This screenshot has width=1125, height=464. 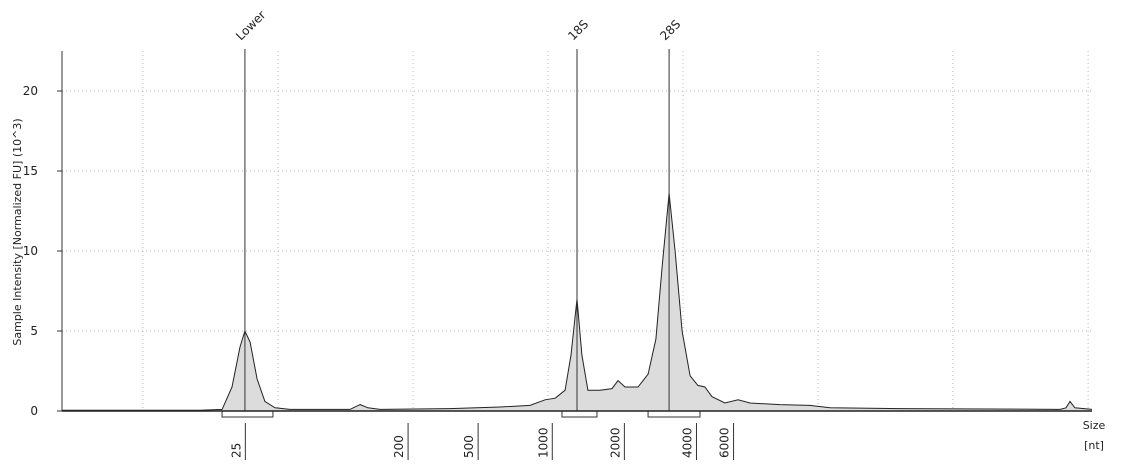 I want to click on x-tick-label: 4000, so click(x=687, y=442).